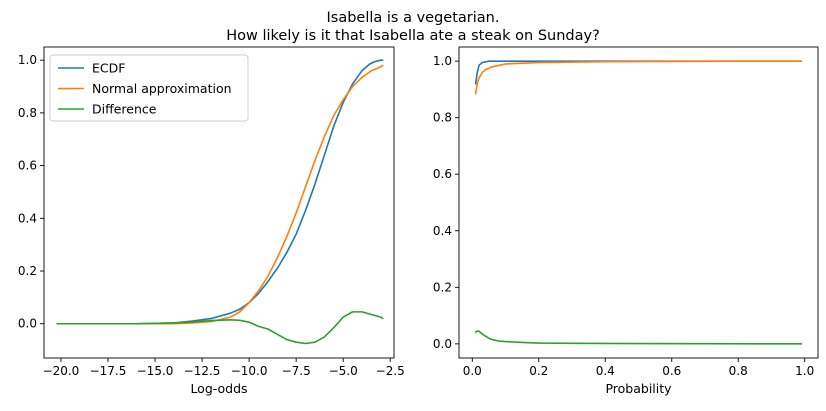 This screenshot has height=411, width=826. What do you see at coordinates (671, 371) in the screenshot?
I see `x-tick-label: 0.6` at bounding box center [671, 371].